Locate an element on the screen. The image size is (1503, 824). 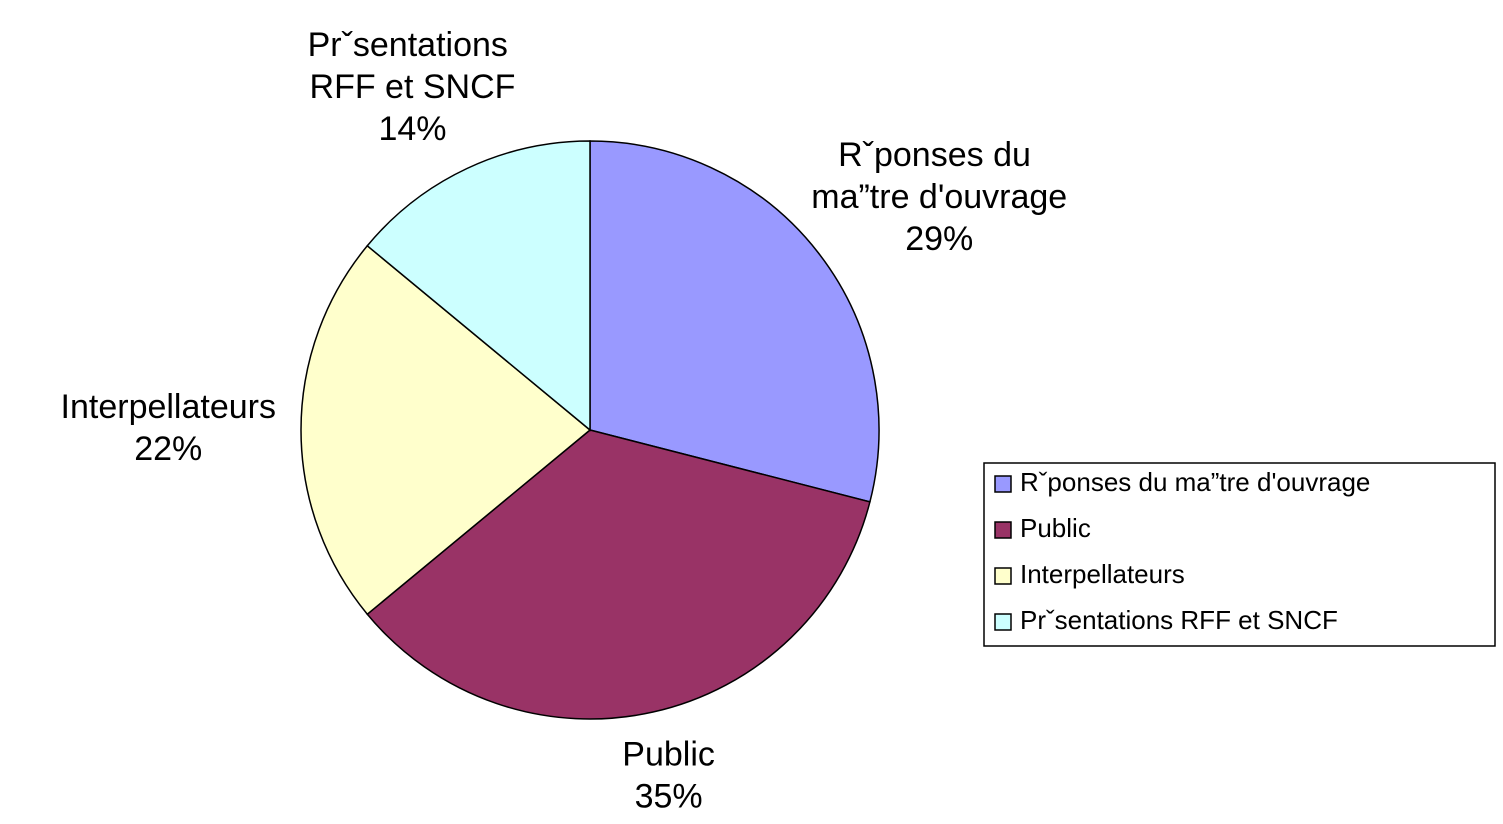
legend-label: Rˇponses du ma”tre d'ouvrage is located at coordinates (1195, 482).